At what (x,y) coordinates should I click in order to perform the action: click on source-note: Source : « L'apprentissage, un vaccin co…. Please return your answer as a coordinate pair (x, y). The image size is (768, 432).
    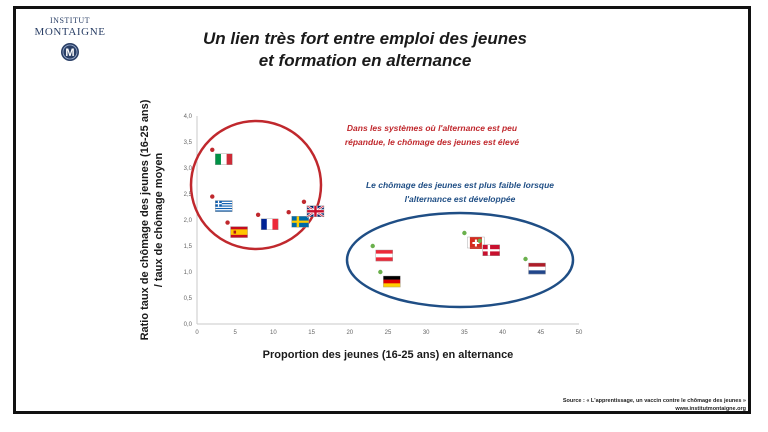
    Looking at the image, I should click on (654, 405).